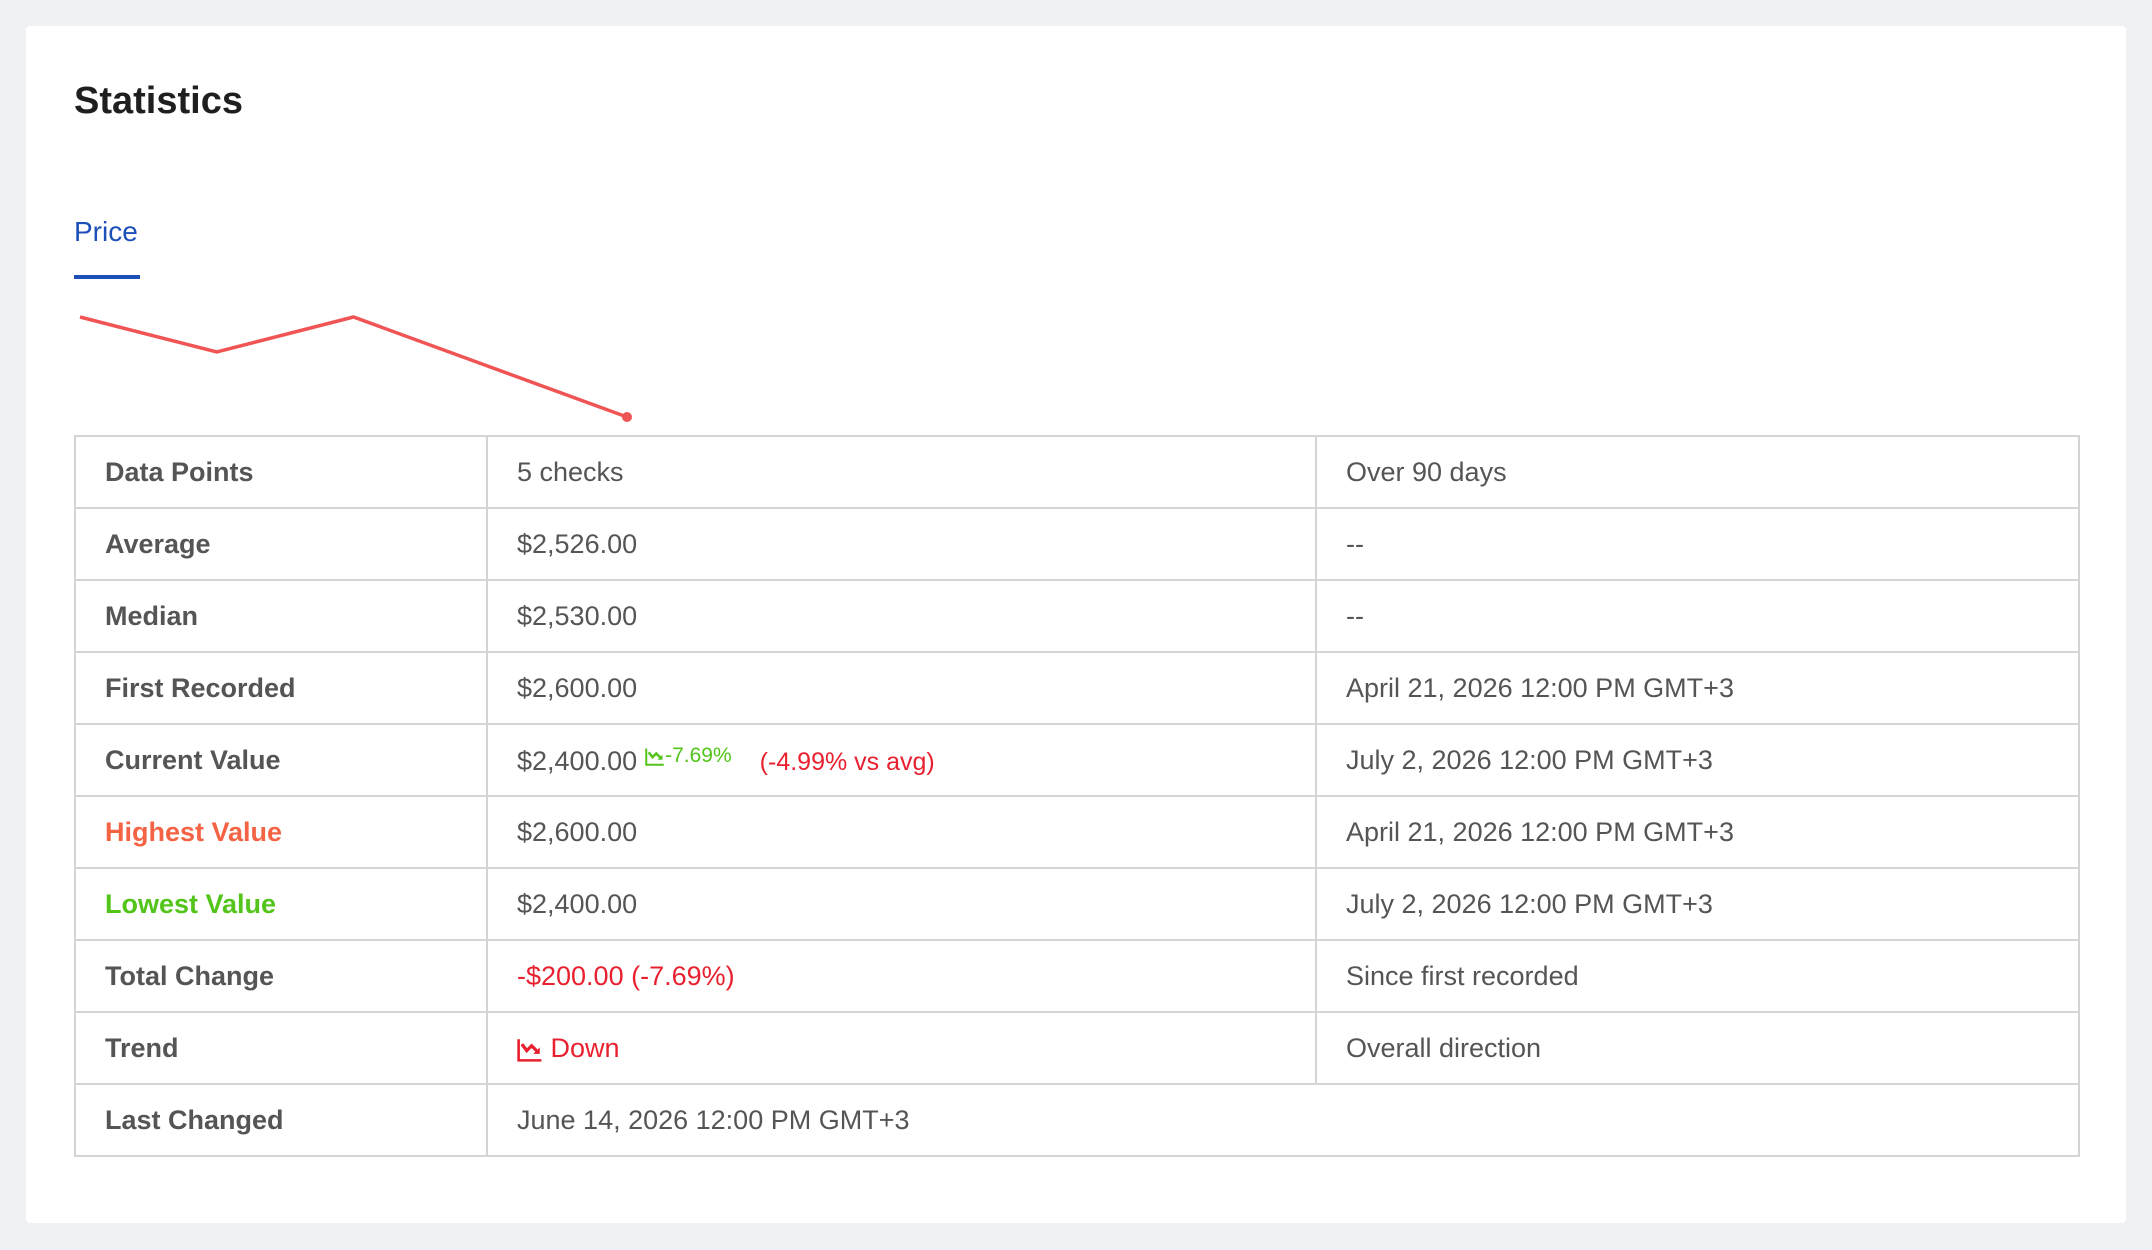 The width and height of the screenshot is (2152, 1250). What do you see at coordinates (570, 471) in the screenshot?
I see `cell-text: 5 checks` at bounding box center [570, 471].